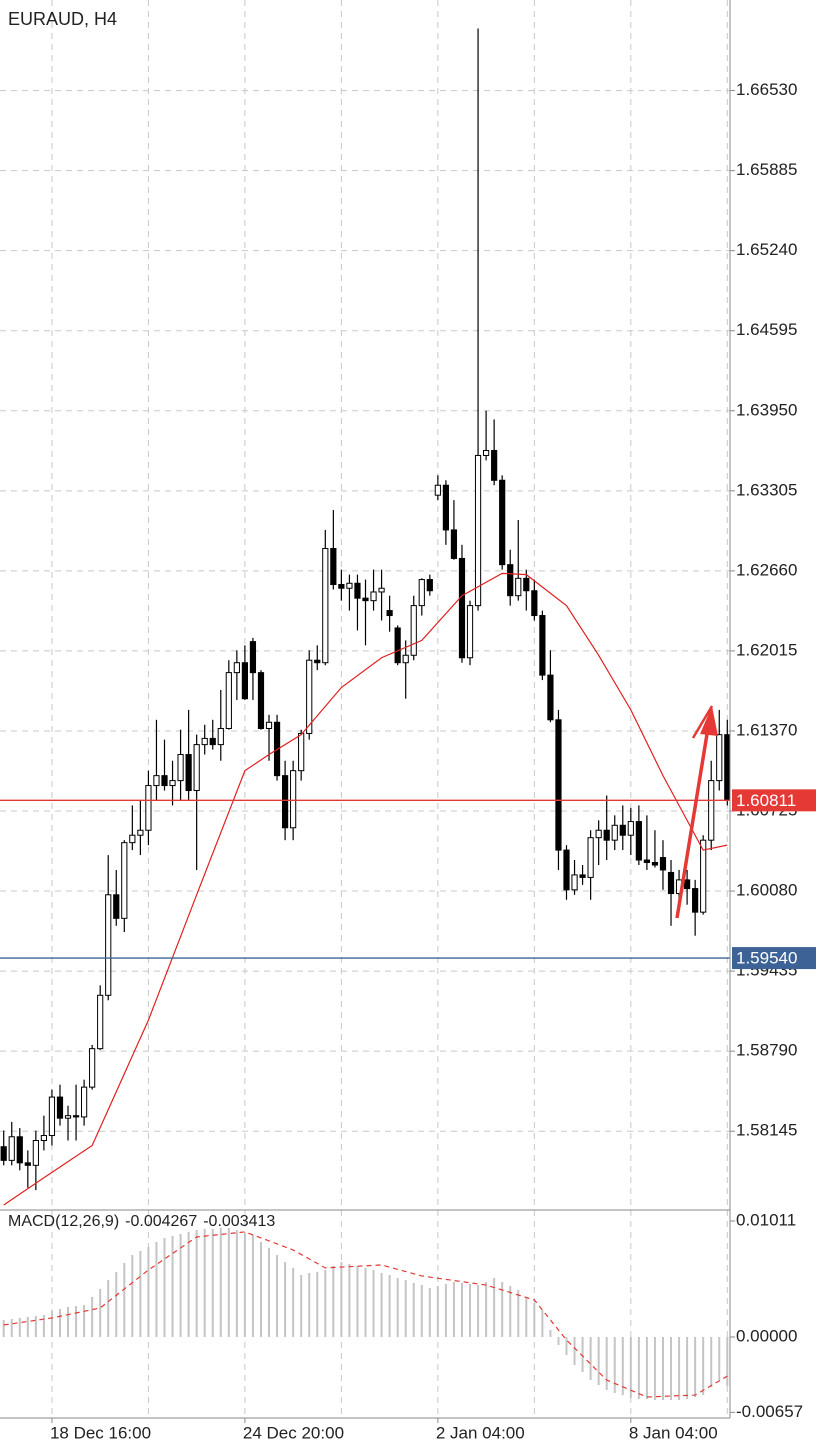 This screenshot has width=828, height=1453. Describe the element at coordinates (239, 1221) in the screenshot. I see `macd-signal-value: -0.003413` at that location.